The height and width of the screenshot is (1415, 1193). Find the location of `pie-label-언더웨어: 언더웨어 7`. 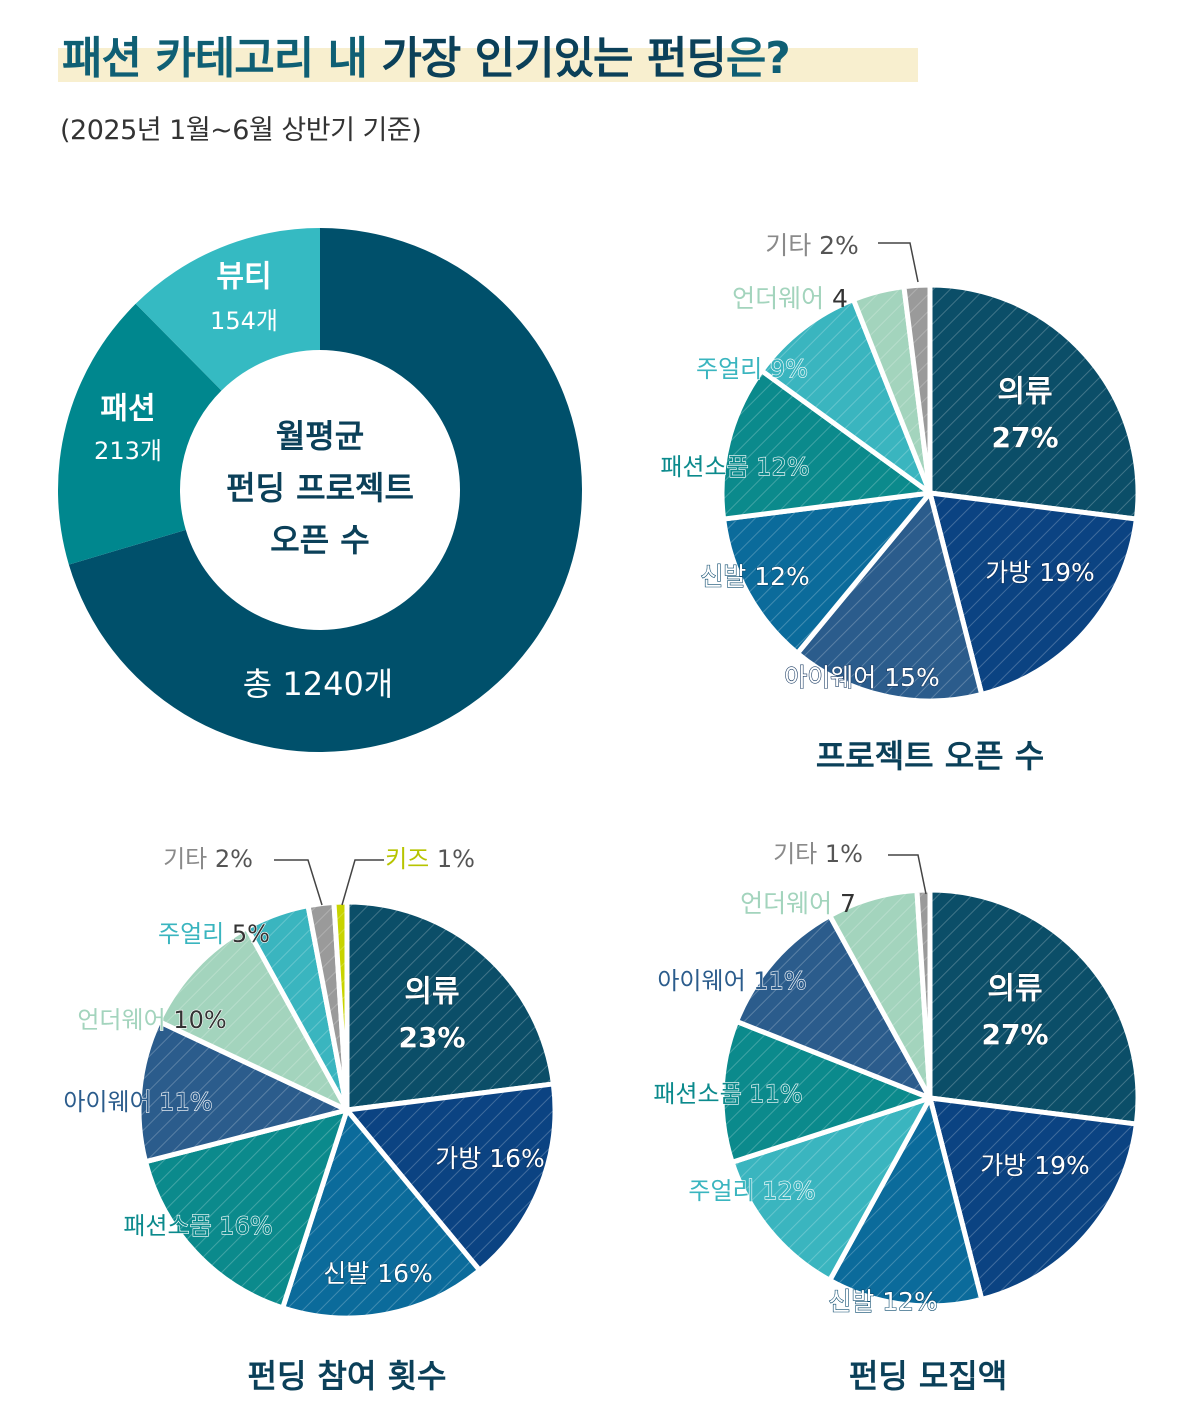

pie-label-언더웨어: 언더웨어 7 is located at coordinates (798, 903).